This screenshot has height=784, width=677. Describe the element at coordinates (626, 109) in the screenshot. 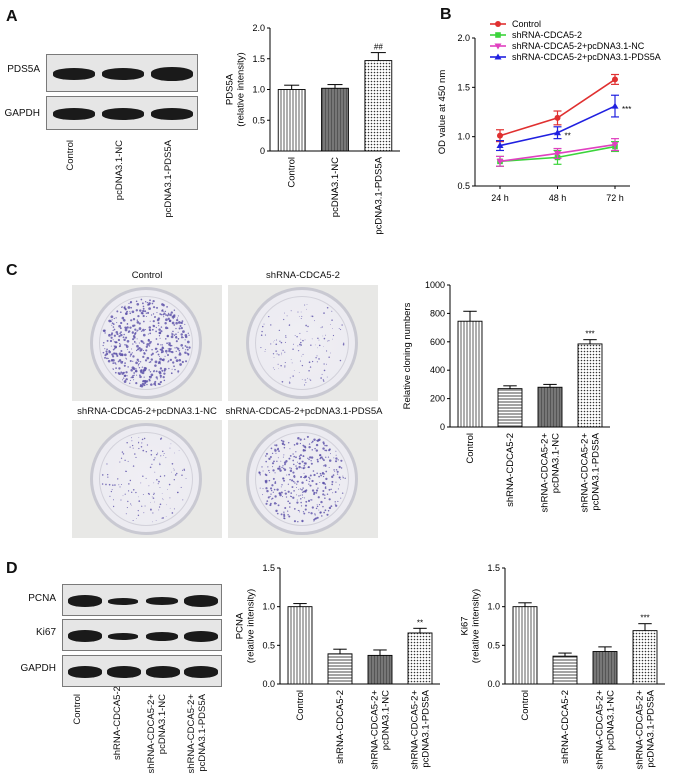

I see `significance-label: ***` at that location.